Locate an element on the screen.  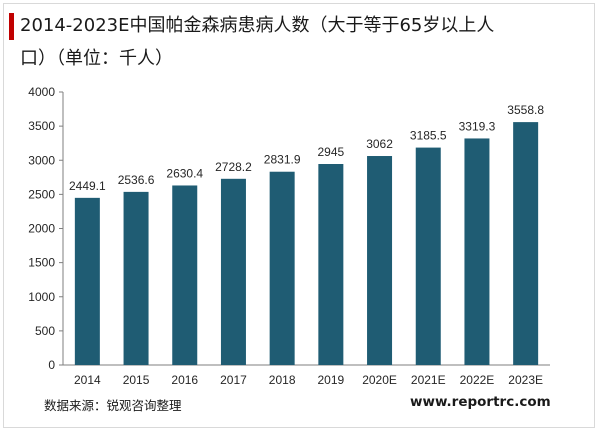
y-tick-label: 2500 is located at coordinates (41, 194).